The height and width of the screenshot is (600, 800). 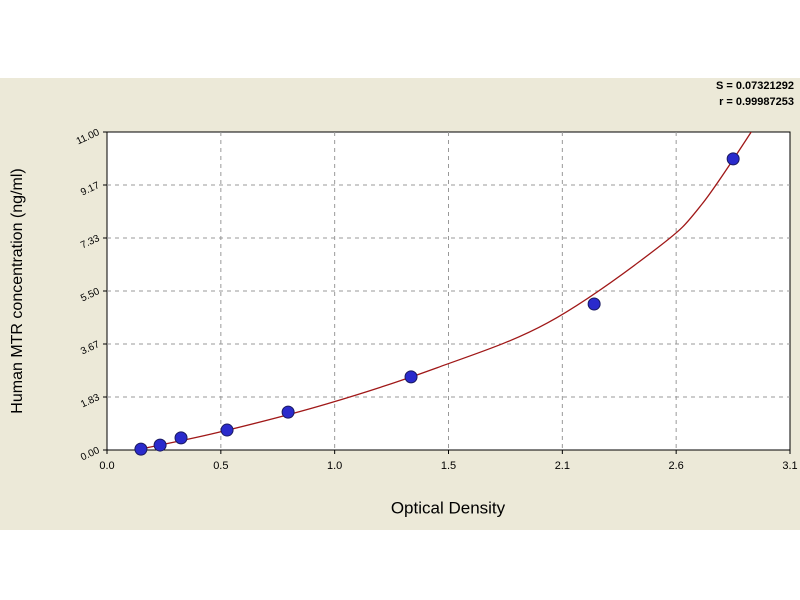 What do you see at coordinates (17, 290) in the screenshot?
I see `y-axis-label: Human MTR concentration (ng/ml)` at bounding box center [17, 290].